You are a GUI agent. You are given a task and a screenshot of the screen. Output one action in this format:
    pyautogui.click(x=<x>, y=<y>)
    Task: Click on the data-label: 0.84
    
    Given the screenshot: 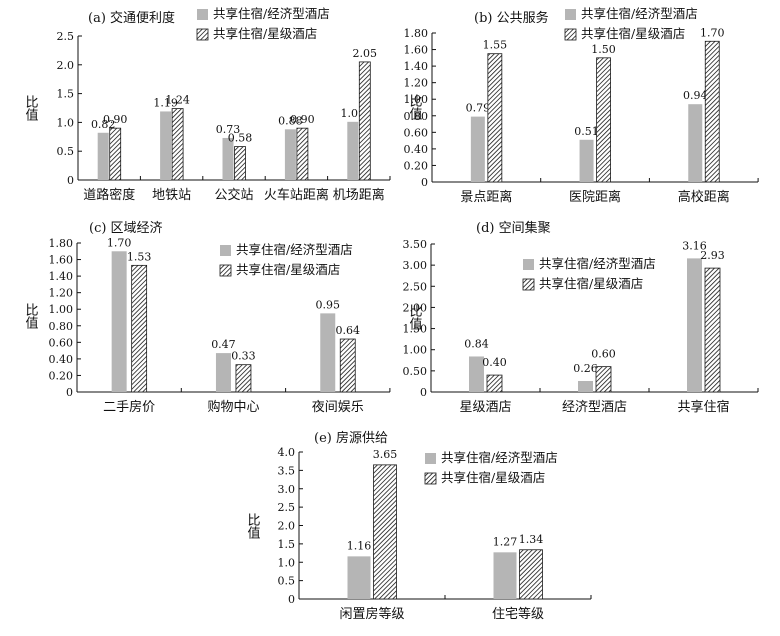 What is the action you would take?
    pyautogui.click(x=476, y=343)
    